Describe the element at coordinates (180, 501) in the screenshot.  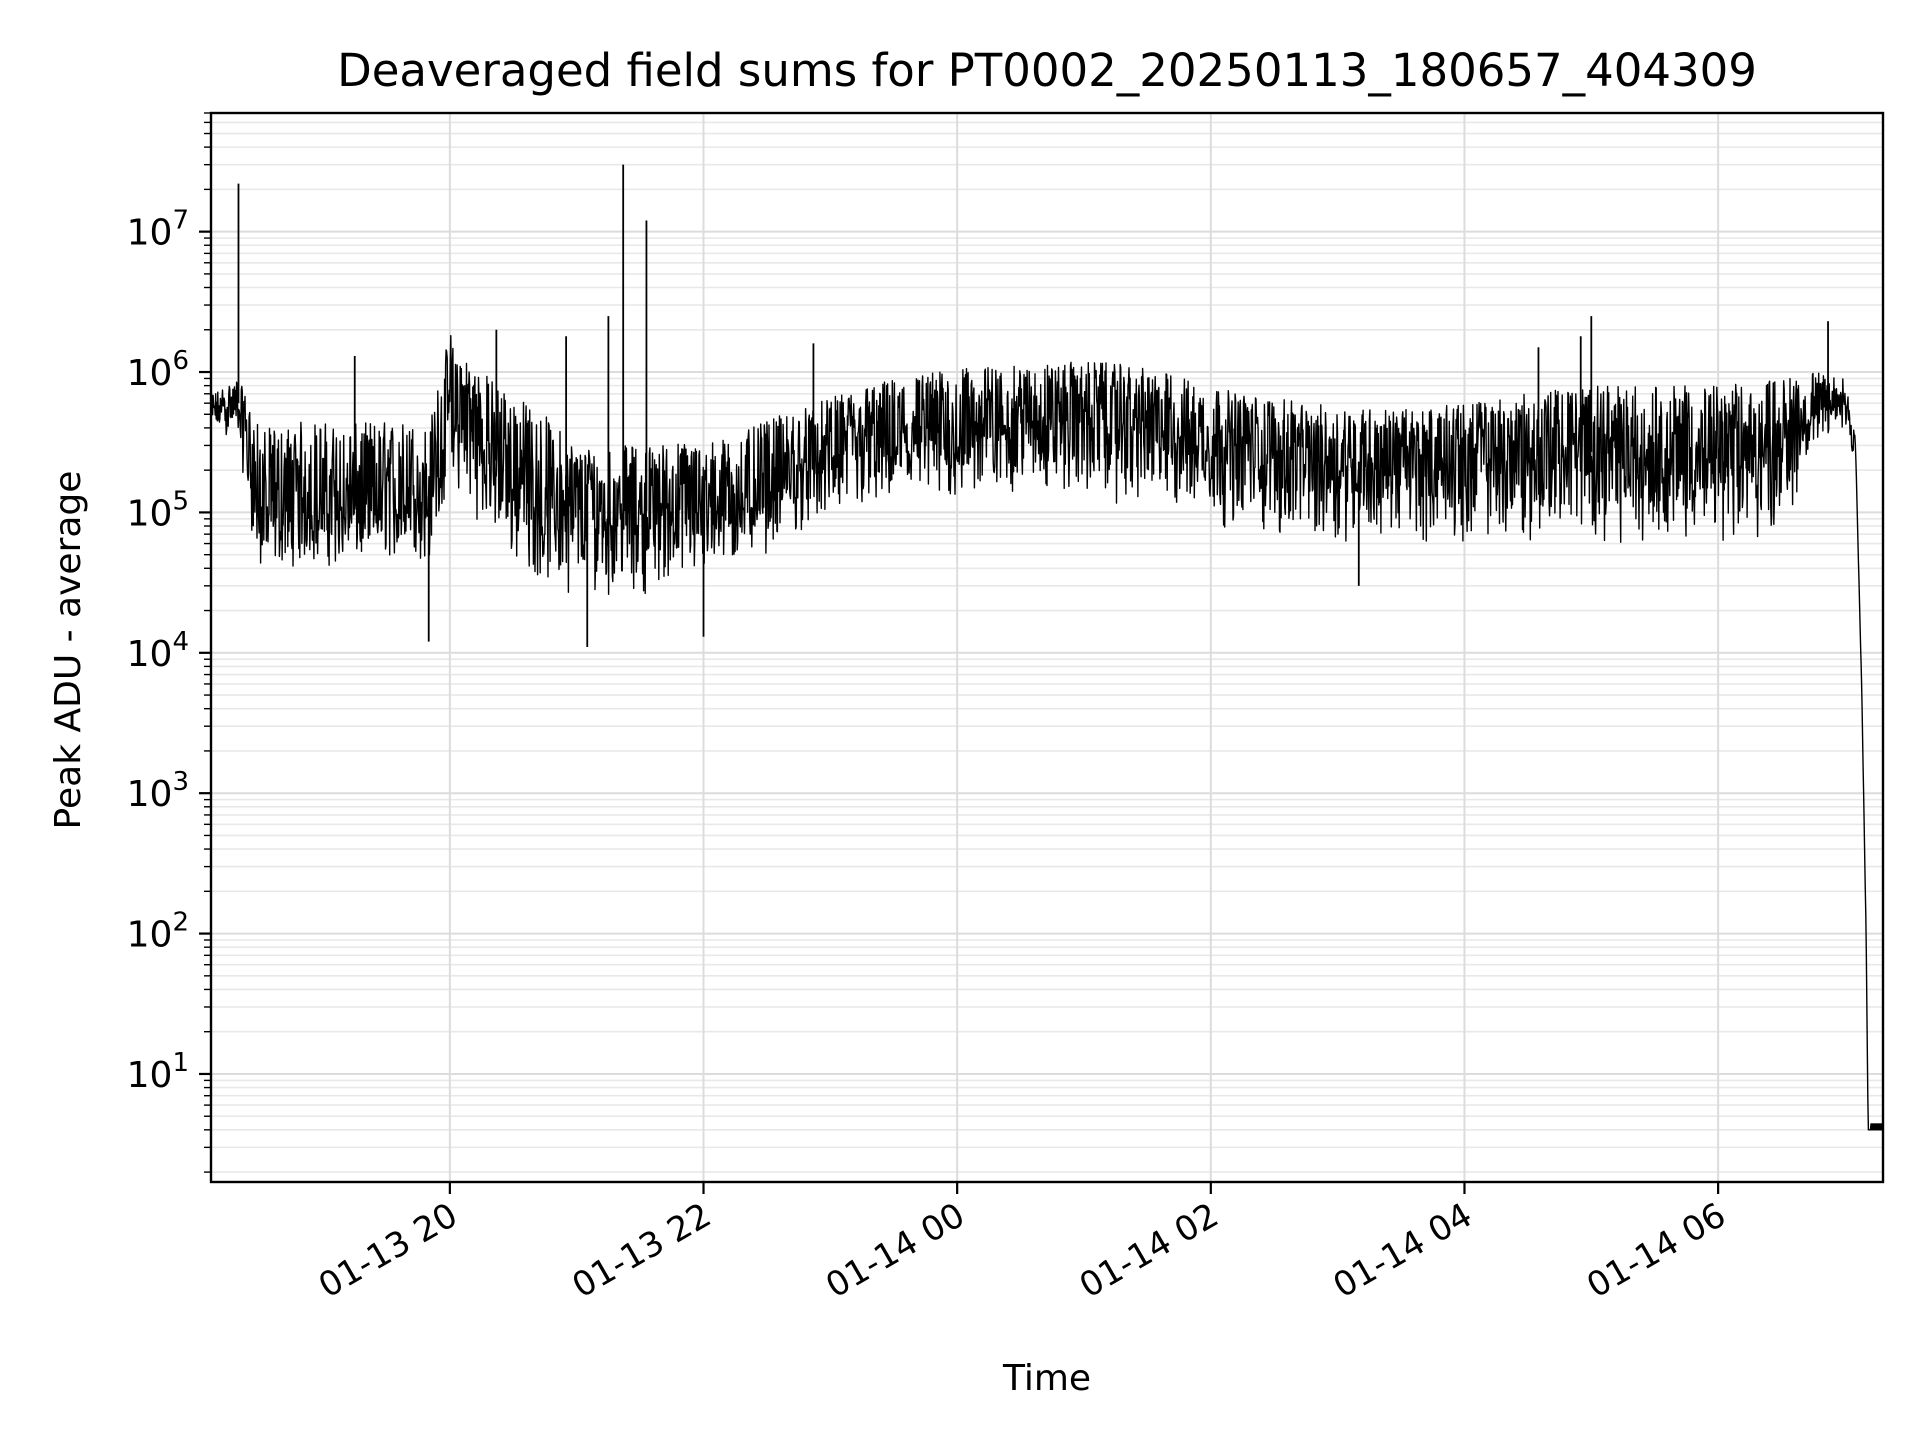
I see `y-tick-exponent: 5` at that location.